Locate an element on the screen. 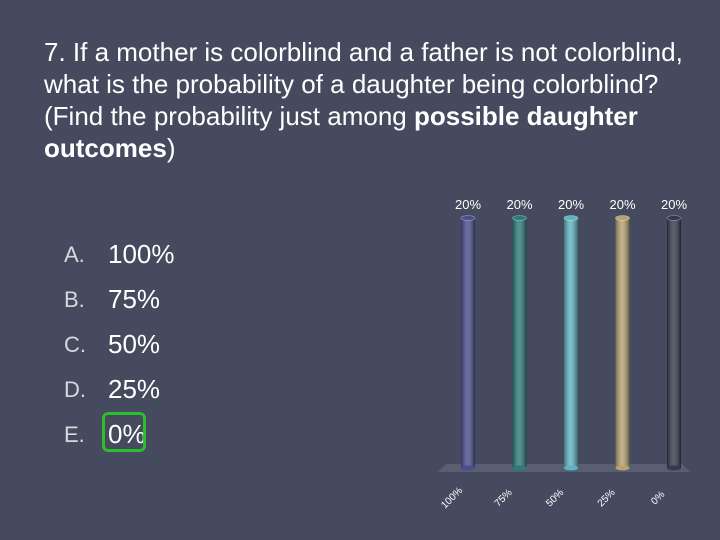 The image size is (720, 540). option-d: D. 25% is located at coordinates (164, 389).